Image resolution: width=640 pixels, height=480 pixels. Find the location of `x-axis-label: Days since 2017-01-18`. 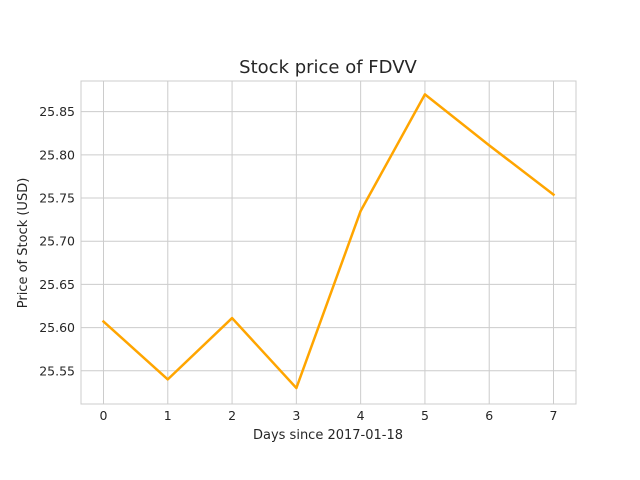

x-axis-label: Days since 2017-01-18 is located at coordinates (328, 435).